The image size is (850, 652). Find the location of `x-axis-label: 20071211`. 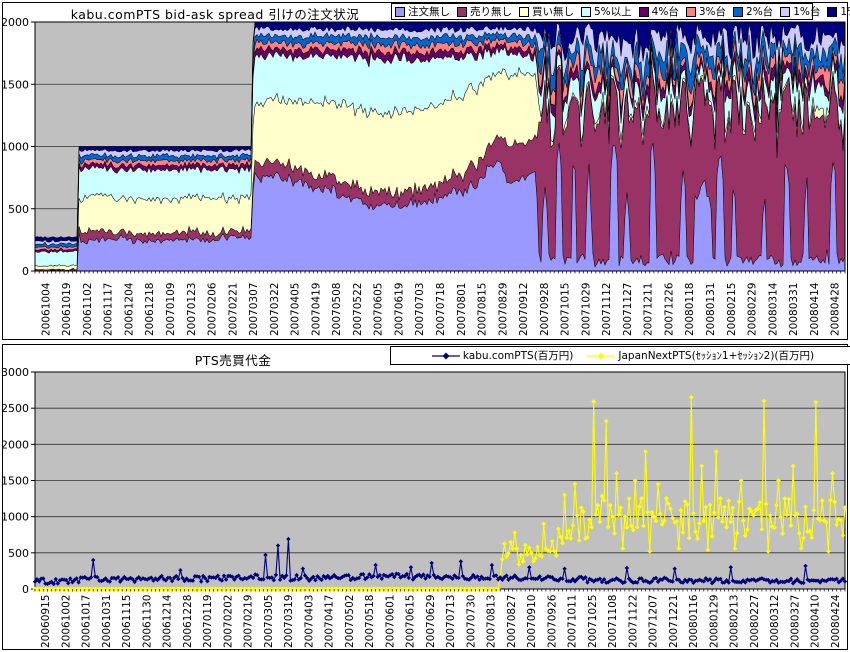

x-axis-label: 20071211 is located at coordinates (649, 309).